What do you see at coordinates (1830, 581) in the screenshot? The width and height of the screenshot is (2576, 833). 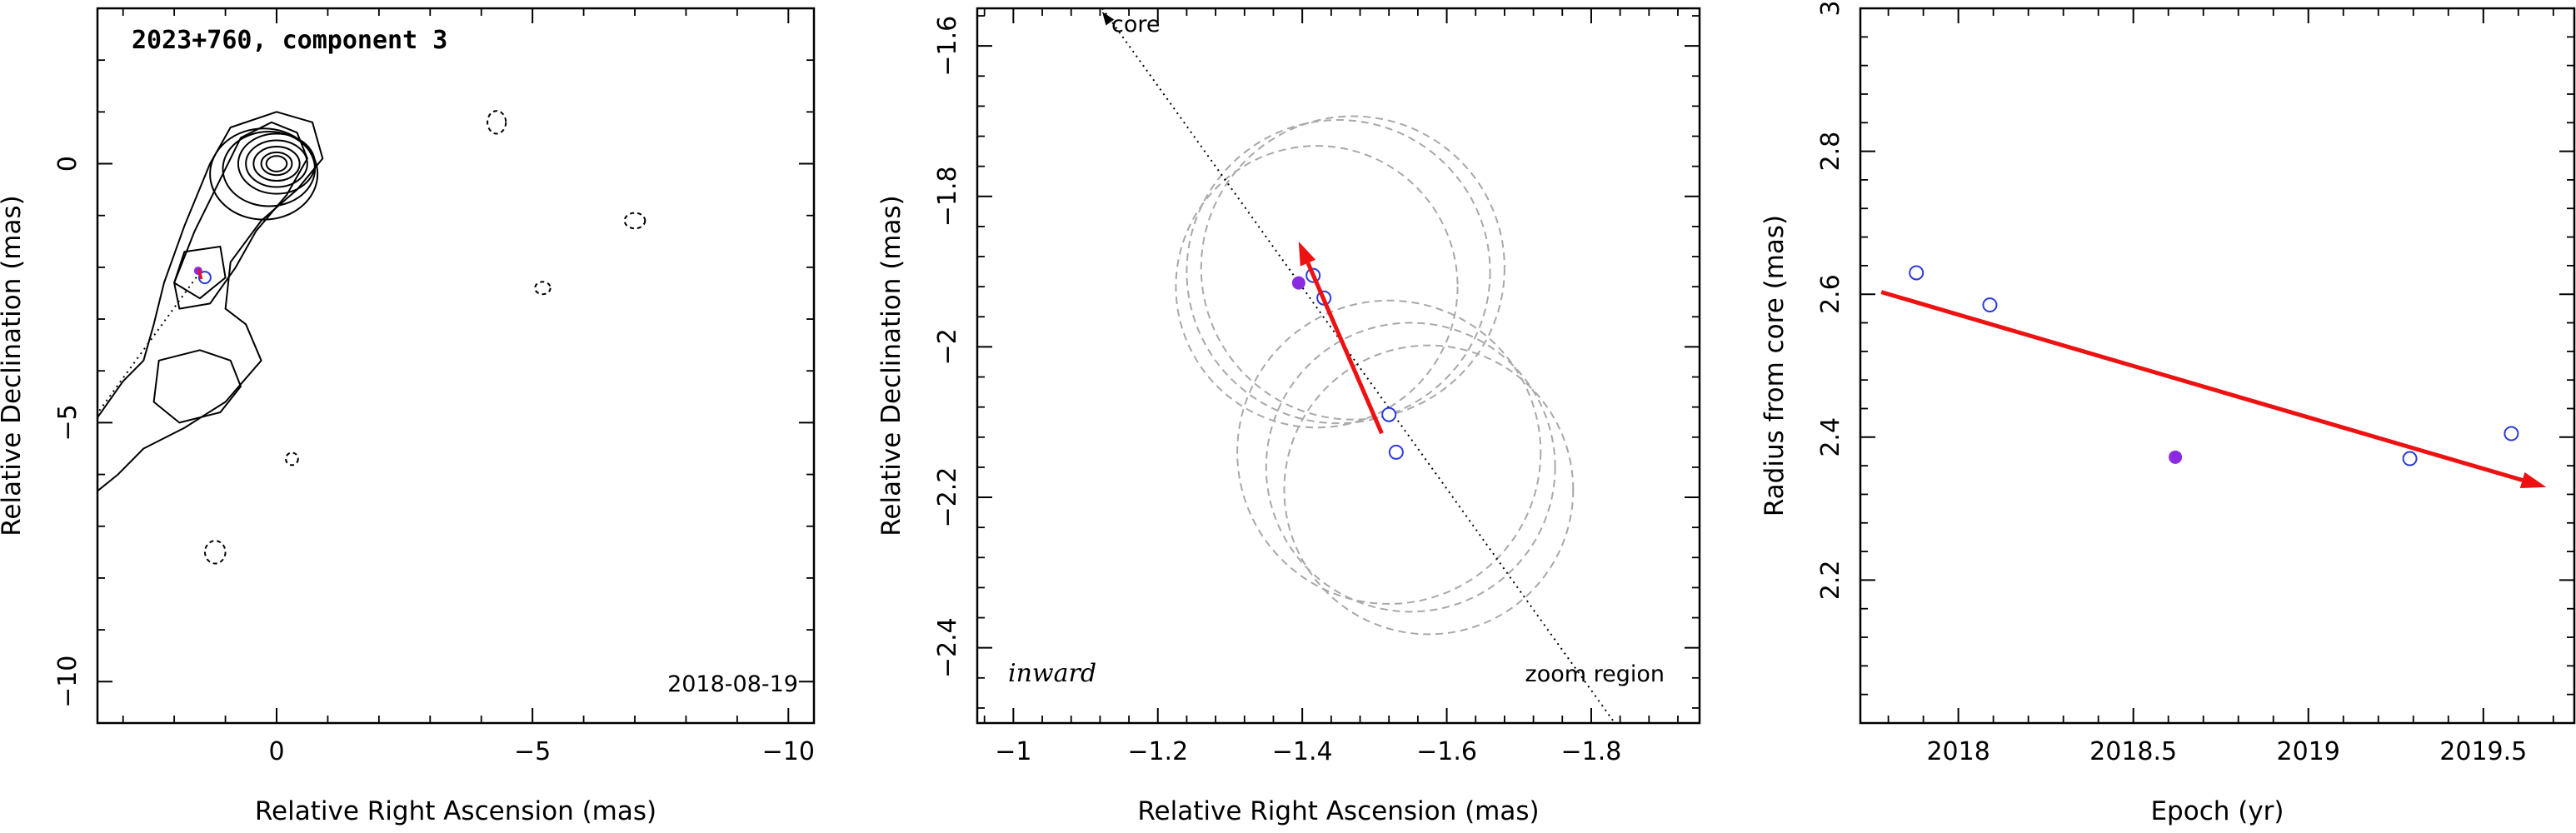 I see `radius-ytick-label: 2.2` at bounding box center [1830, 581].